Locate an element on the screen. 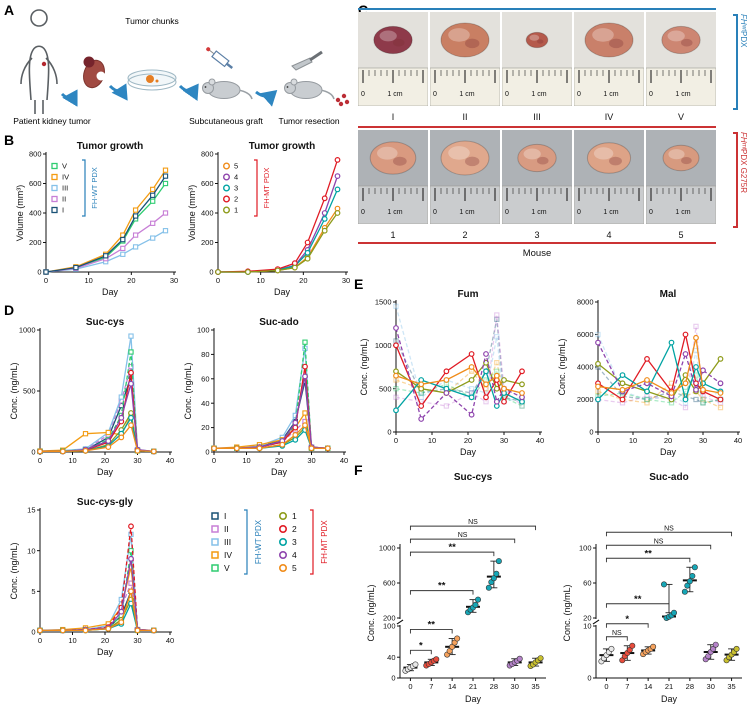  tumor-photo-tile: 0 1 cm III is located at coordinates (537, 67).